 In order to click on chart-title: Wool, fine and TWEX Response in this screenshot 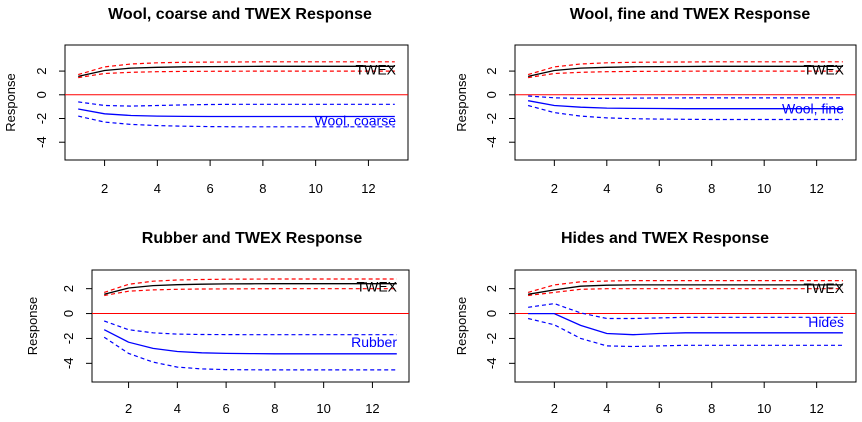, I will do `click(690, 14)`.